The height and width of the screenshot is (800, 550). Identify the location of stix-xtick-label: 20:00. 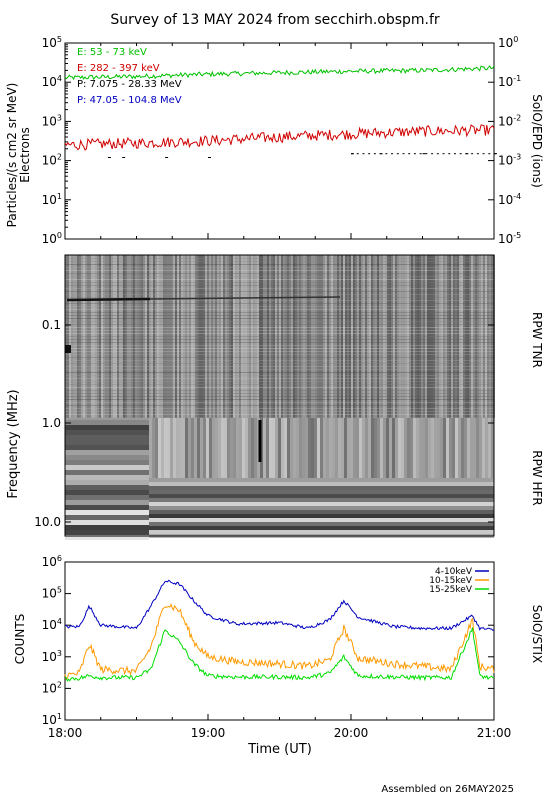
(351, 733).